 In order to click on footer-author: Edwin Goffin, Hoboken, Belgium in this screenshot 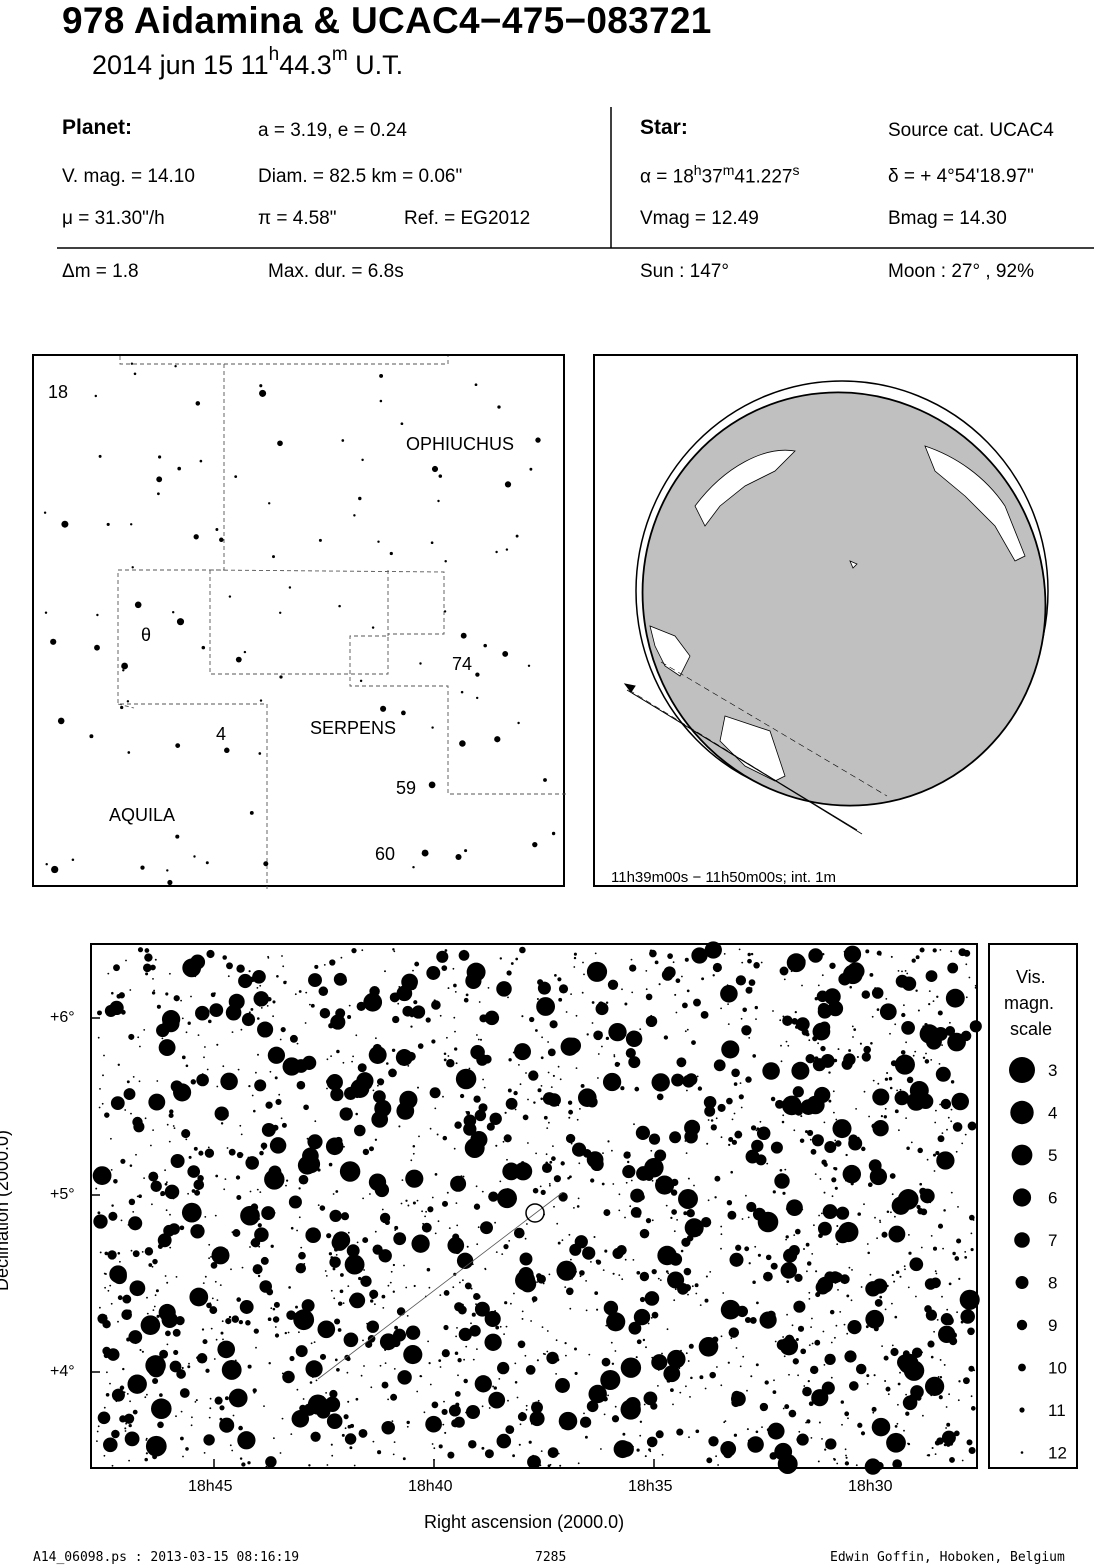, I will do `click(947, 1557)`.